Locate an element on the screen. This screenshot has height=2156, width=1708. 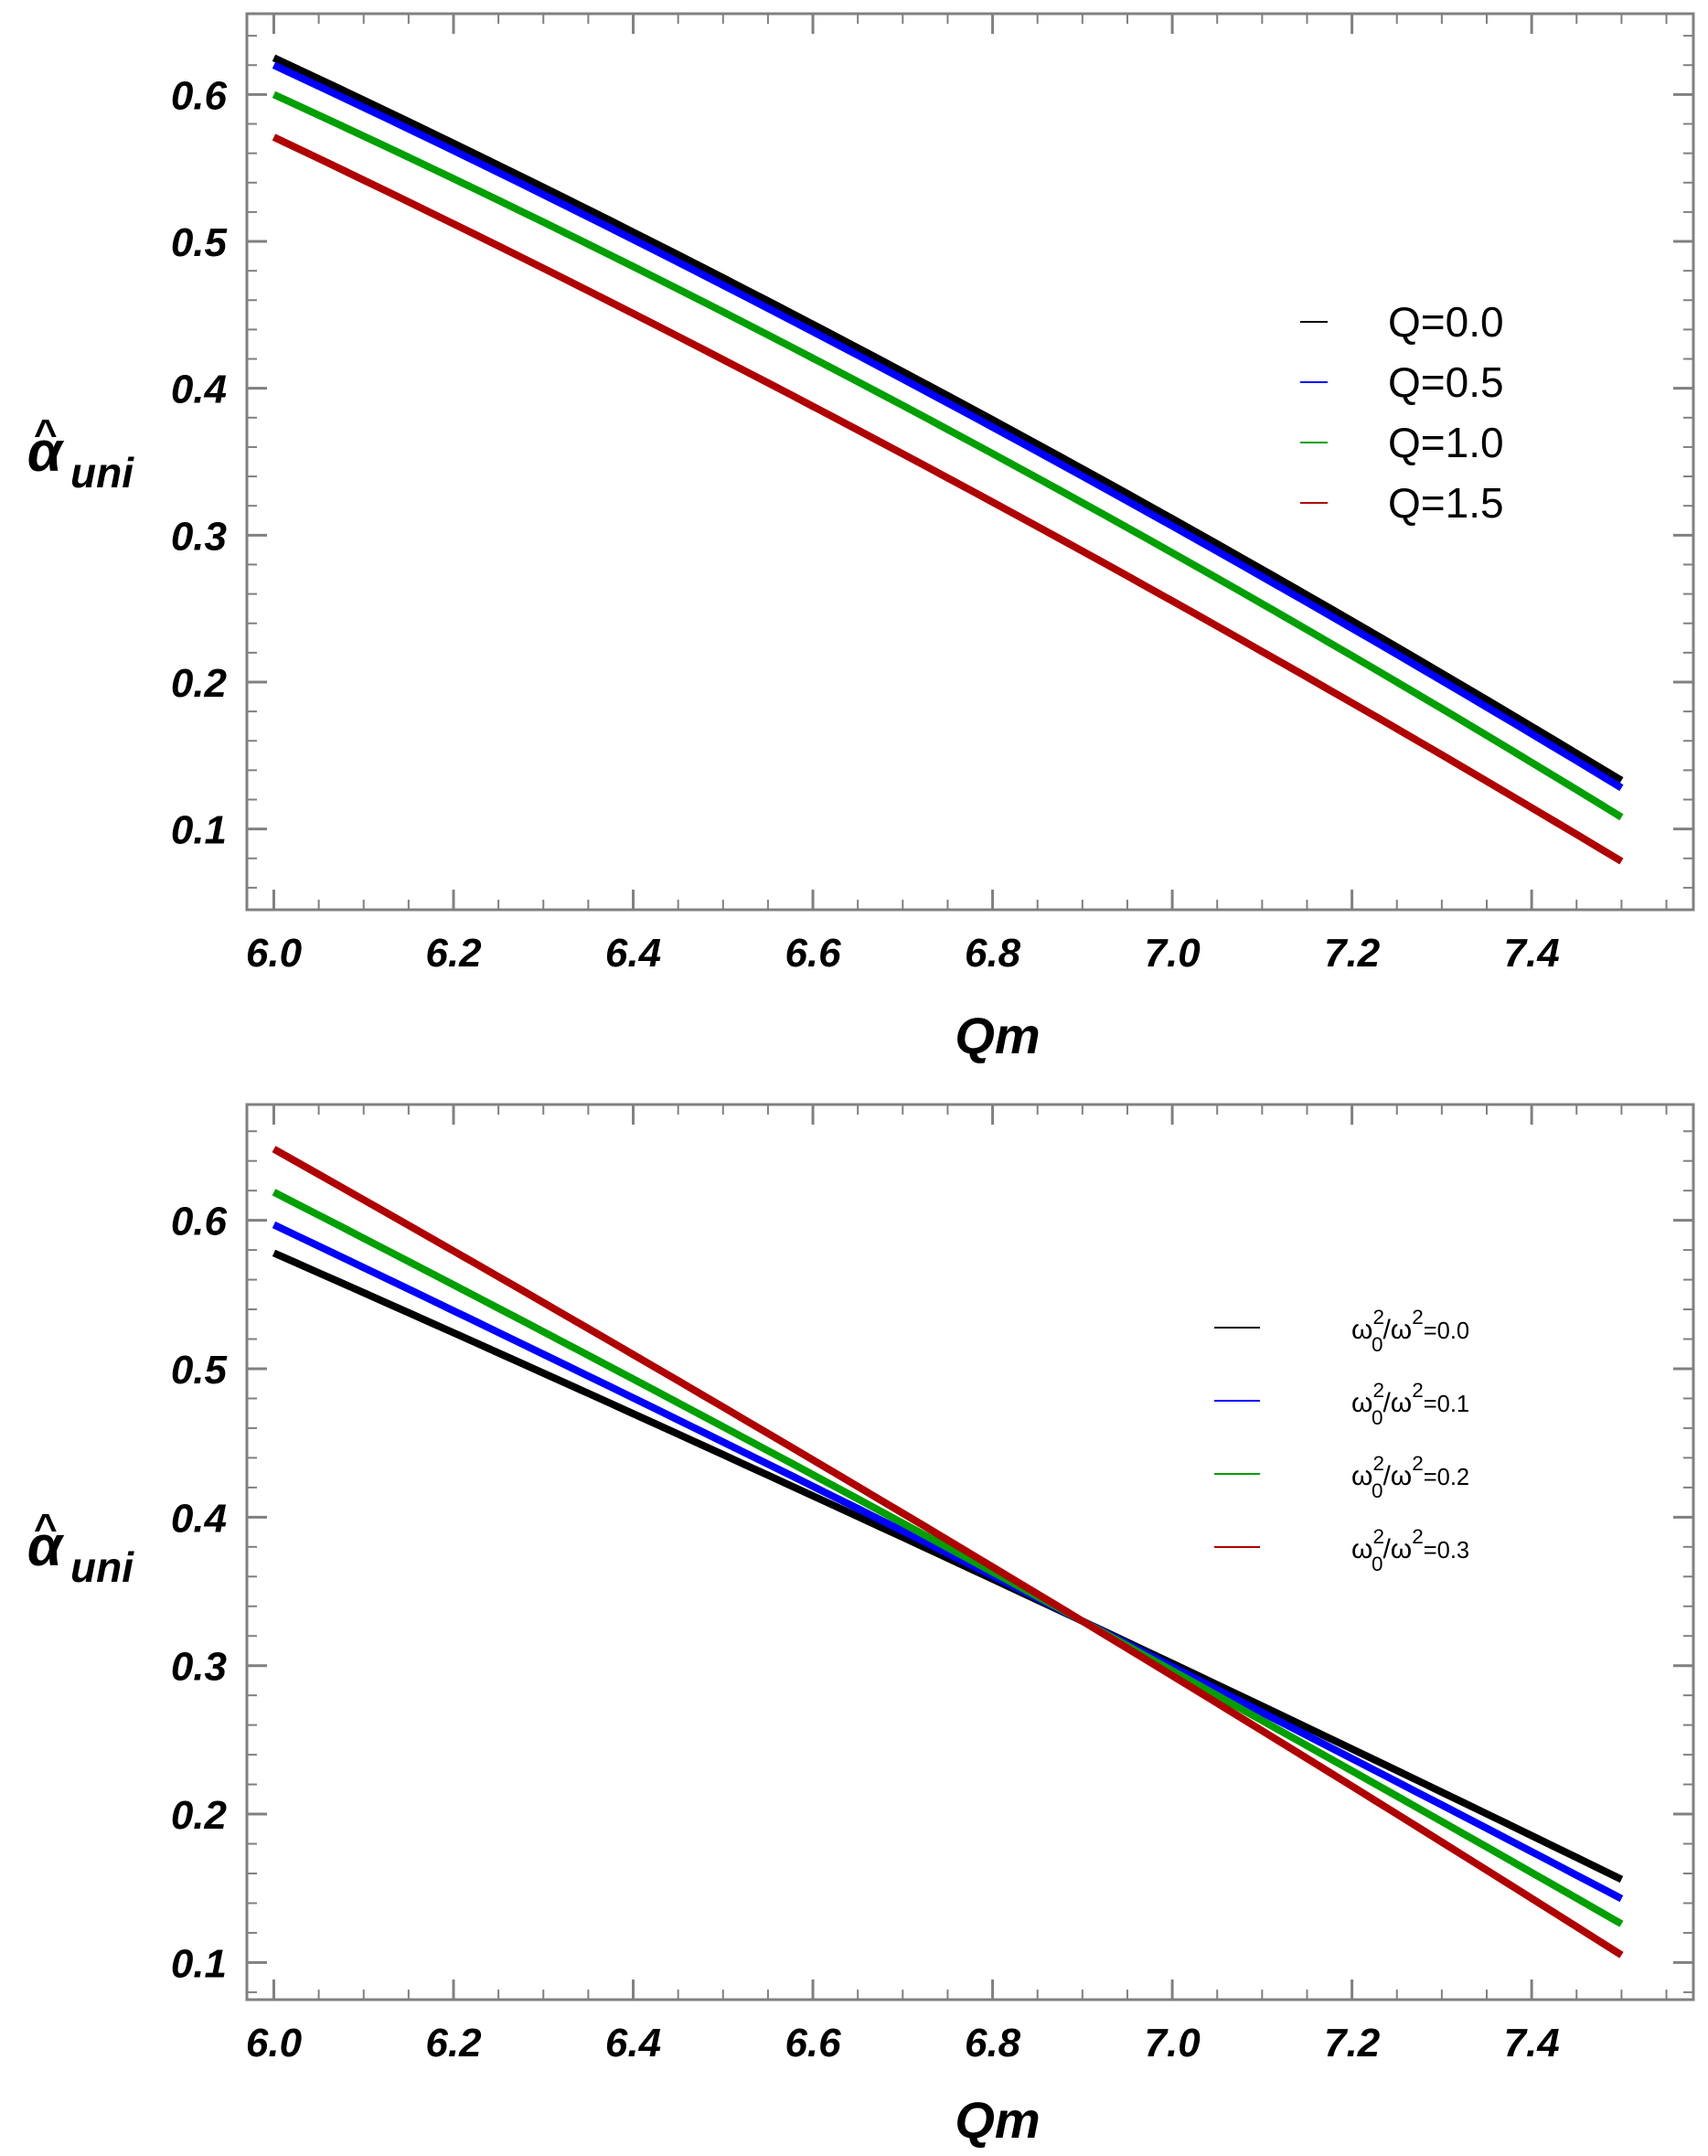
legend-label-2: Q=1.0 is located at coordinates (1446, 442).